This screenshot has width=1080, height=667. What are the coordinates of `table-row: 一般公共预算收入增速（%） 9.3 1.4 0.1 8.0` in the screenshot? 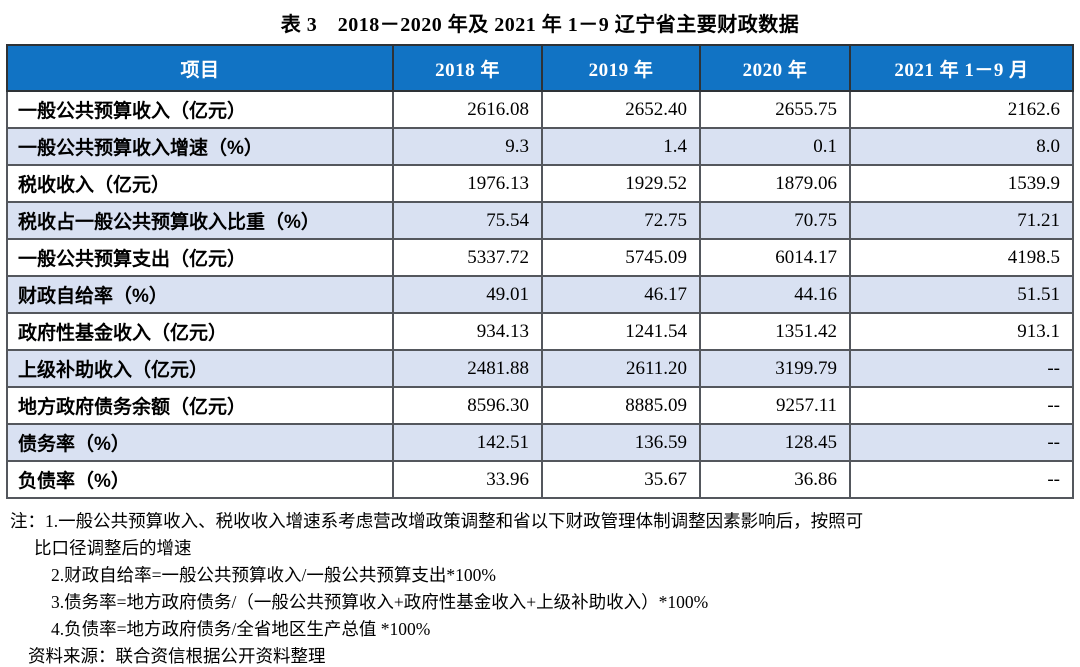 It's located at (540, 146).